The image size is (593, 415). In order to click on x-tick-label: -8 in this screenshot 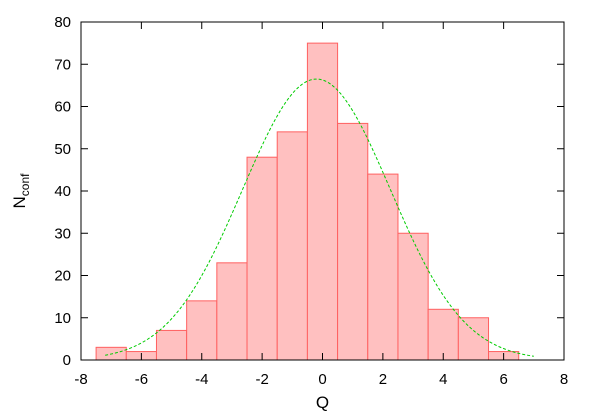, I will do `click(80, 379)`.